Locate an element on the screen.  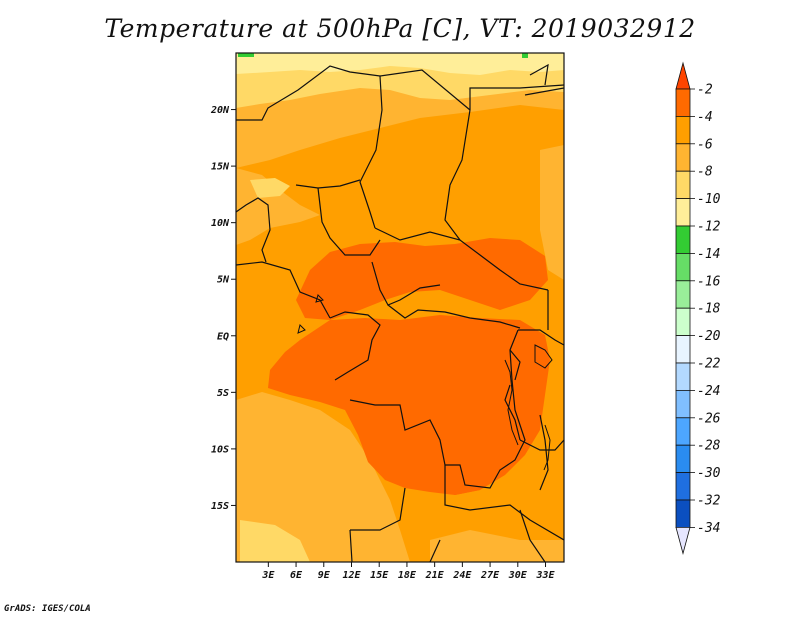
band-m8-m6-east is located at coordinates (552, 212).